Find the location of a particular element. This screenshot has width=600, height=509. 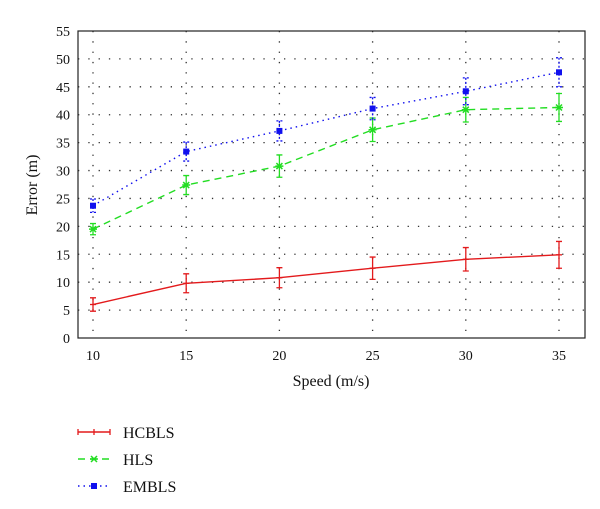

legend-label: EMBLS is located at coordinates (149, 487).